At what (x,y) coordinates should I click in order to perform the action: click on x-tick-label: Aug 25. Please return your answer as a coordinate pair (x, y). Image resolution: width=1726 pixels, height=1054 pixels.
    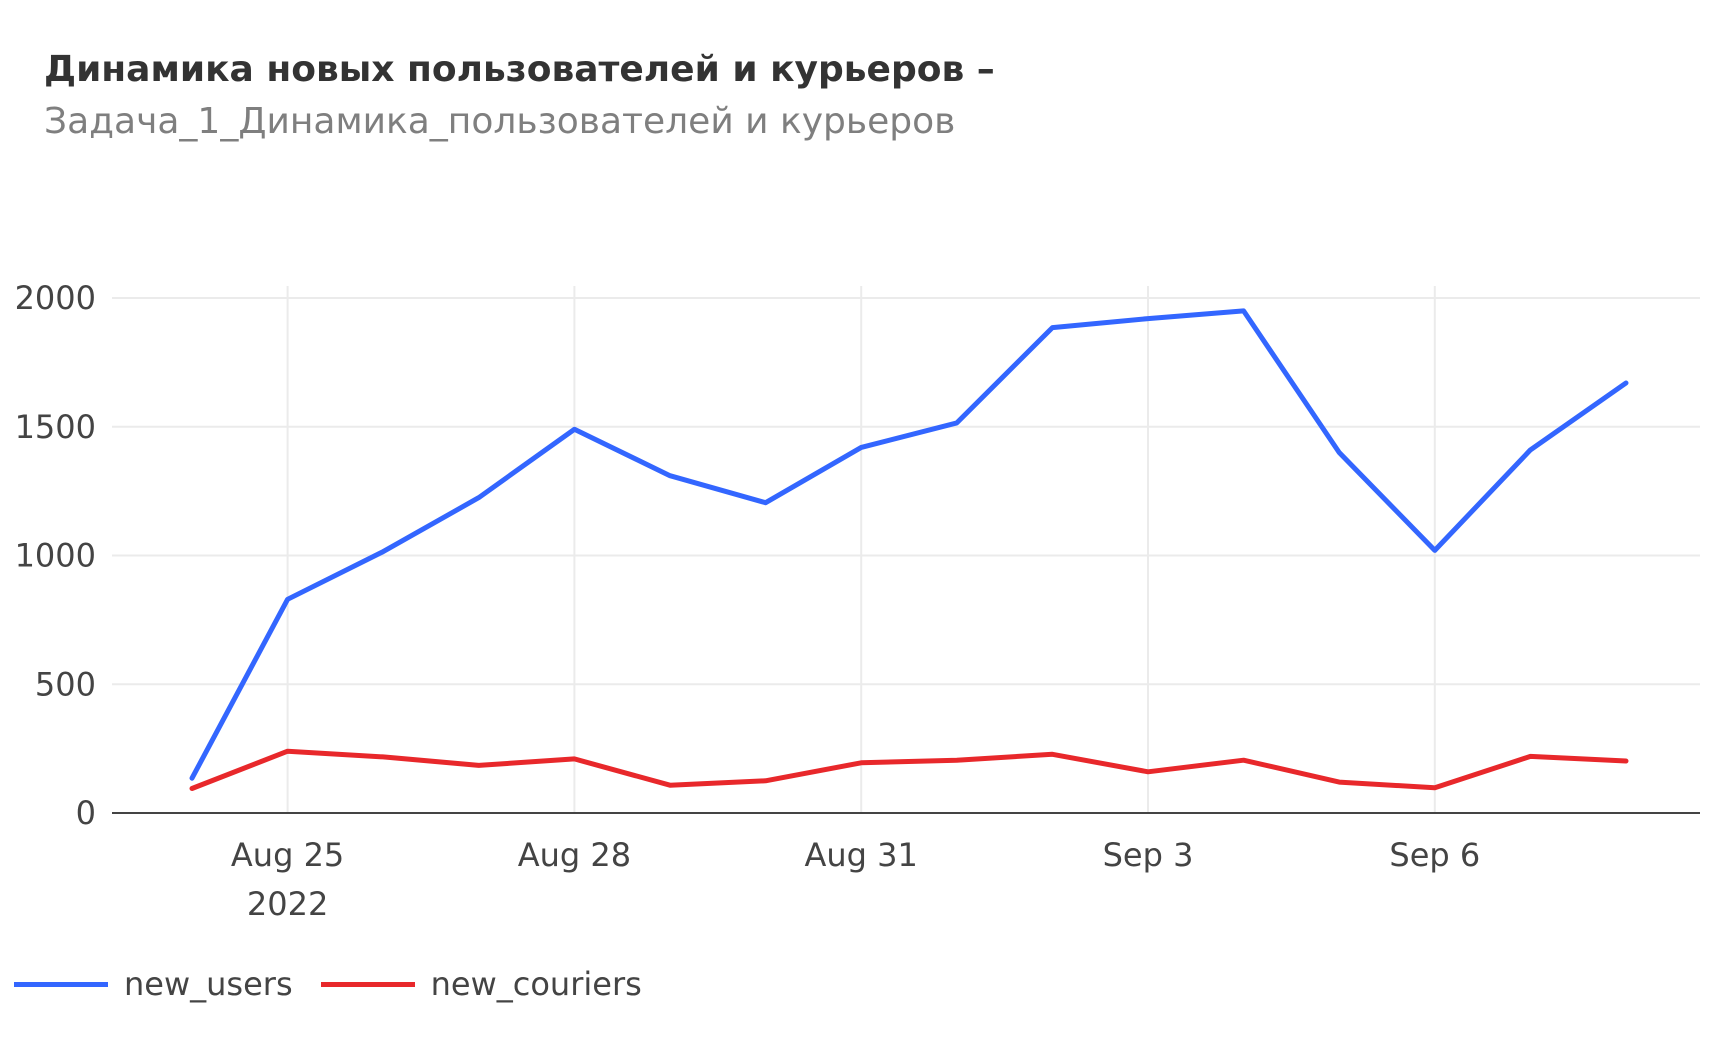
    Looking at the image, I should click on (287, 855).